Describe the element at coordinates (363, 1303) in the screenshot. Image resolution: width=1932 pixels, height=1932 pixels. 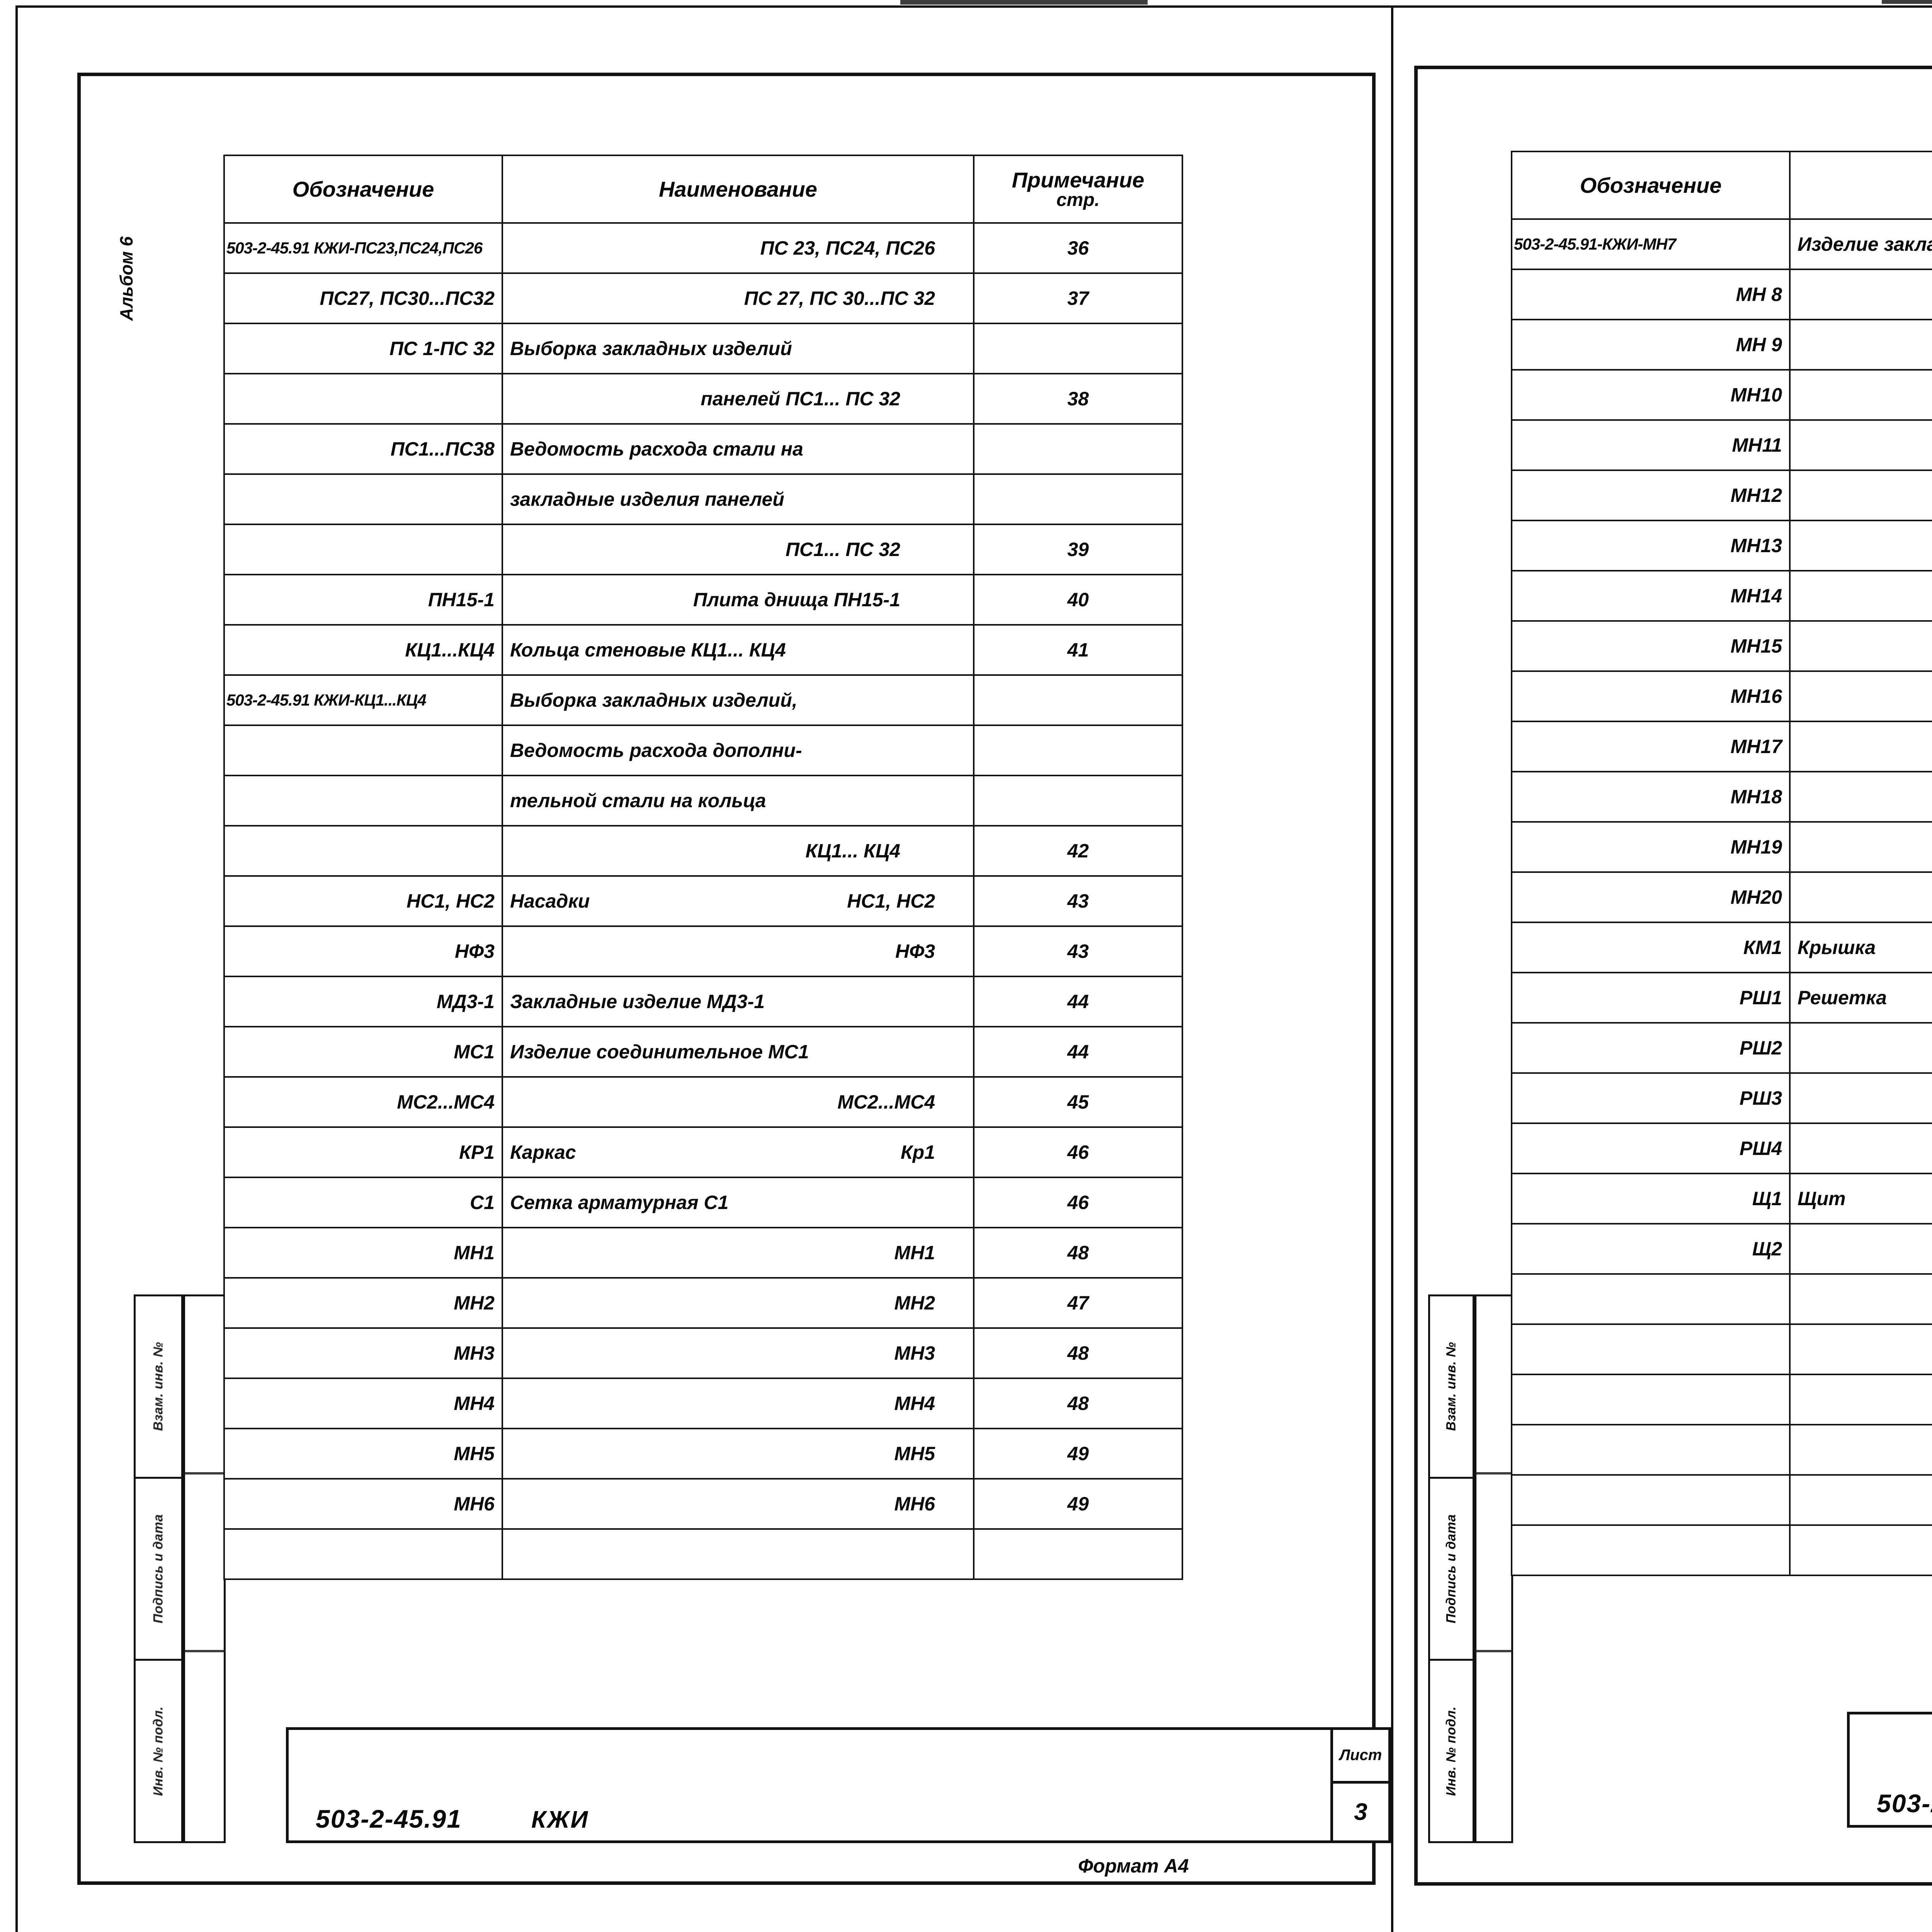
I see `cell-designation: МН2` at that location.